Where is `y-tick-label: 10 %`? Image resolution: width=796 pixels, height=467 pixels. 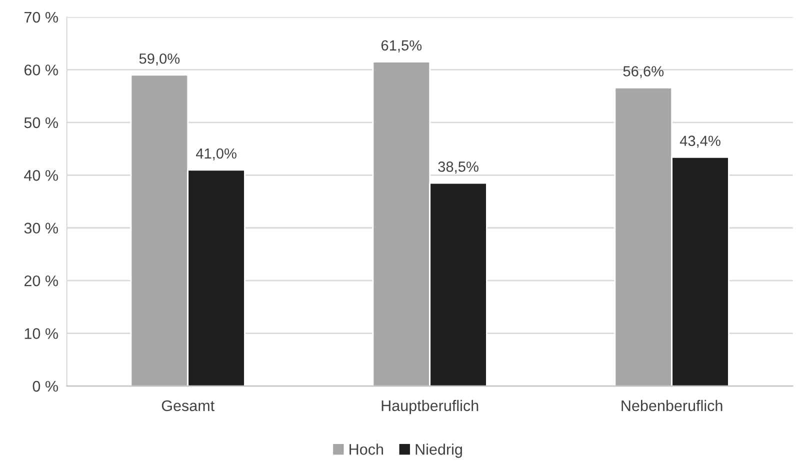
y-tick-label: 10 % is located at coordinates (41, 333).